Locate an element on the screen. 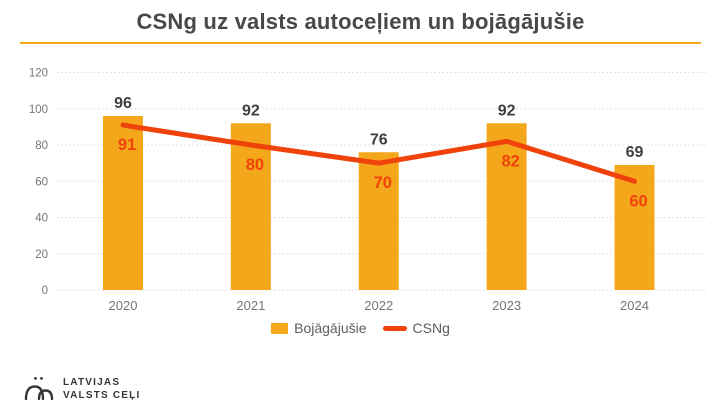  y-tick-label-20: 20 is located at coordinates (41, 255).